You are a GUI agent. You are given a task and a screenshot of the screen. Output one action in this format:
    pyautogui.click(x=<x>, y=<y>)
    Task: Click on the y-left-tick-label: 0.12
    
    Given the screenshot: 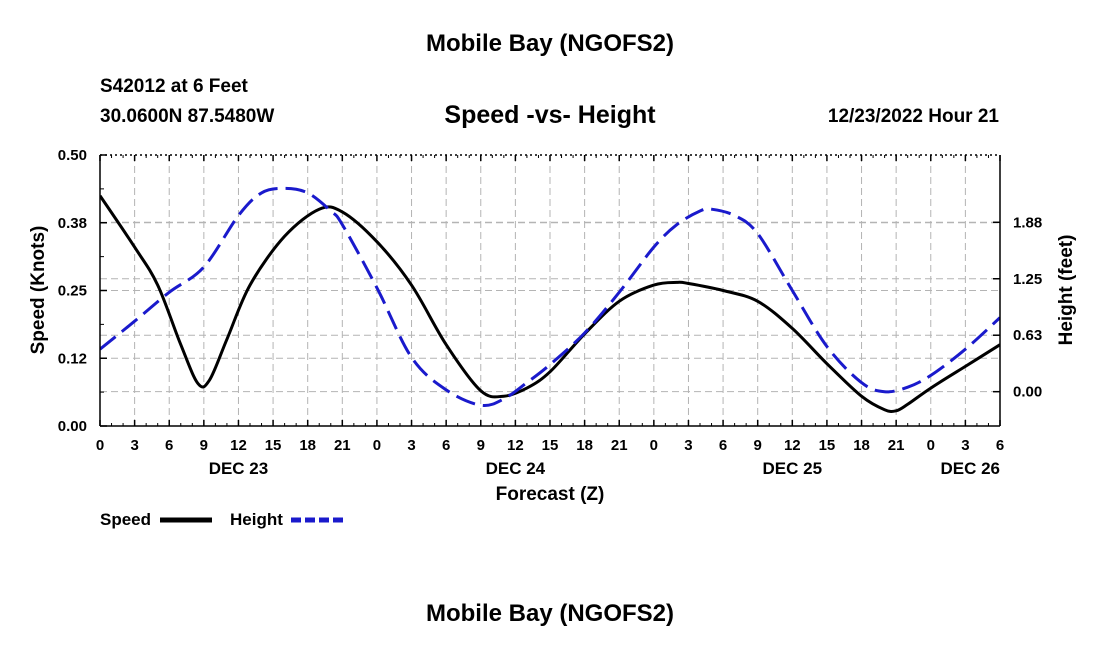 What is the action you would take?
    pyautogui.click(x=72, y=358)
    